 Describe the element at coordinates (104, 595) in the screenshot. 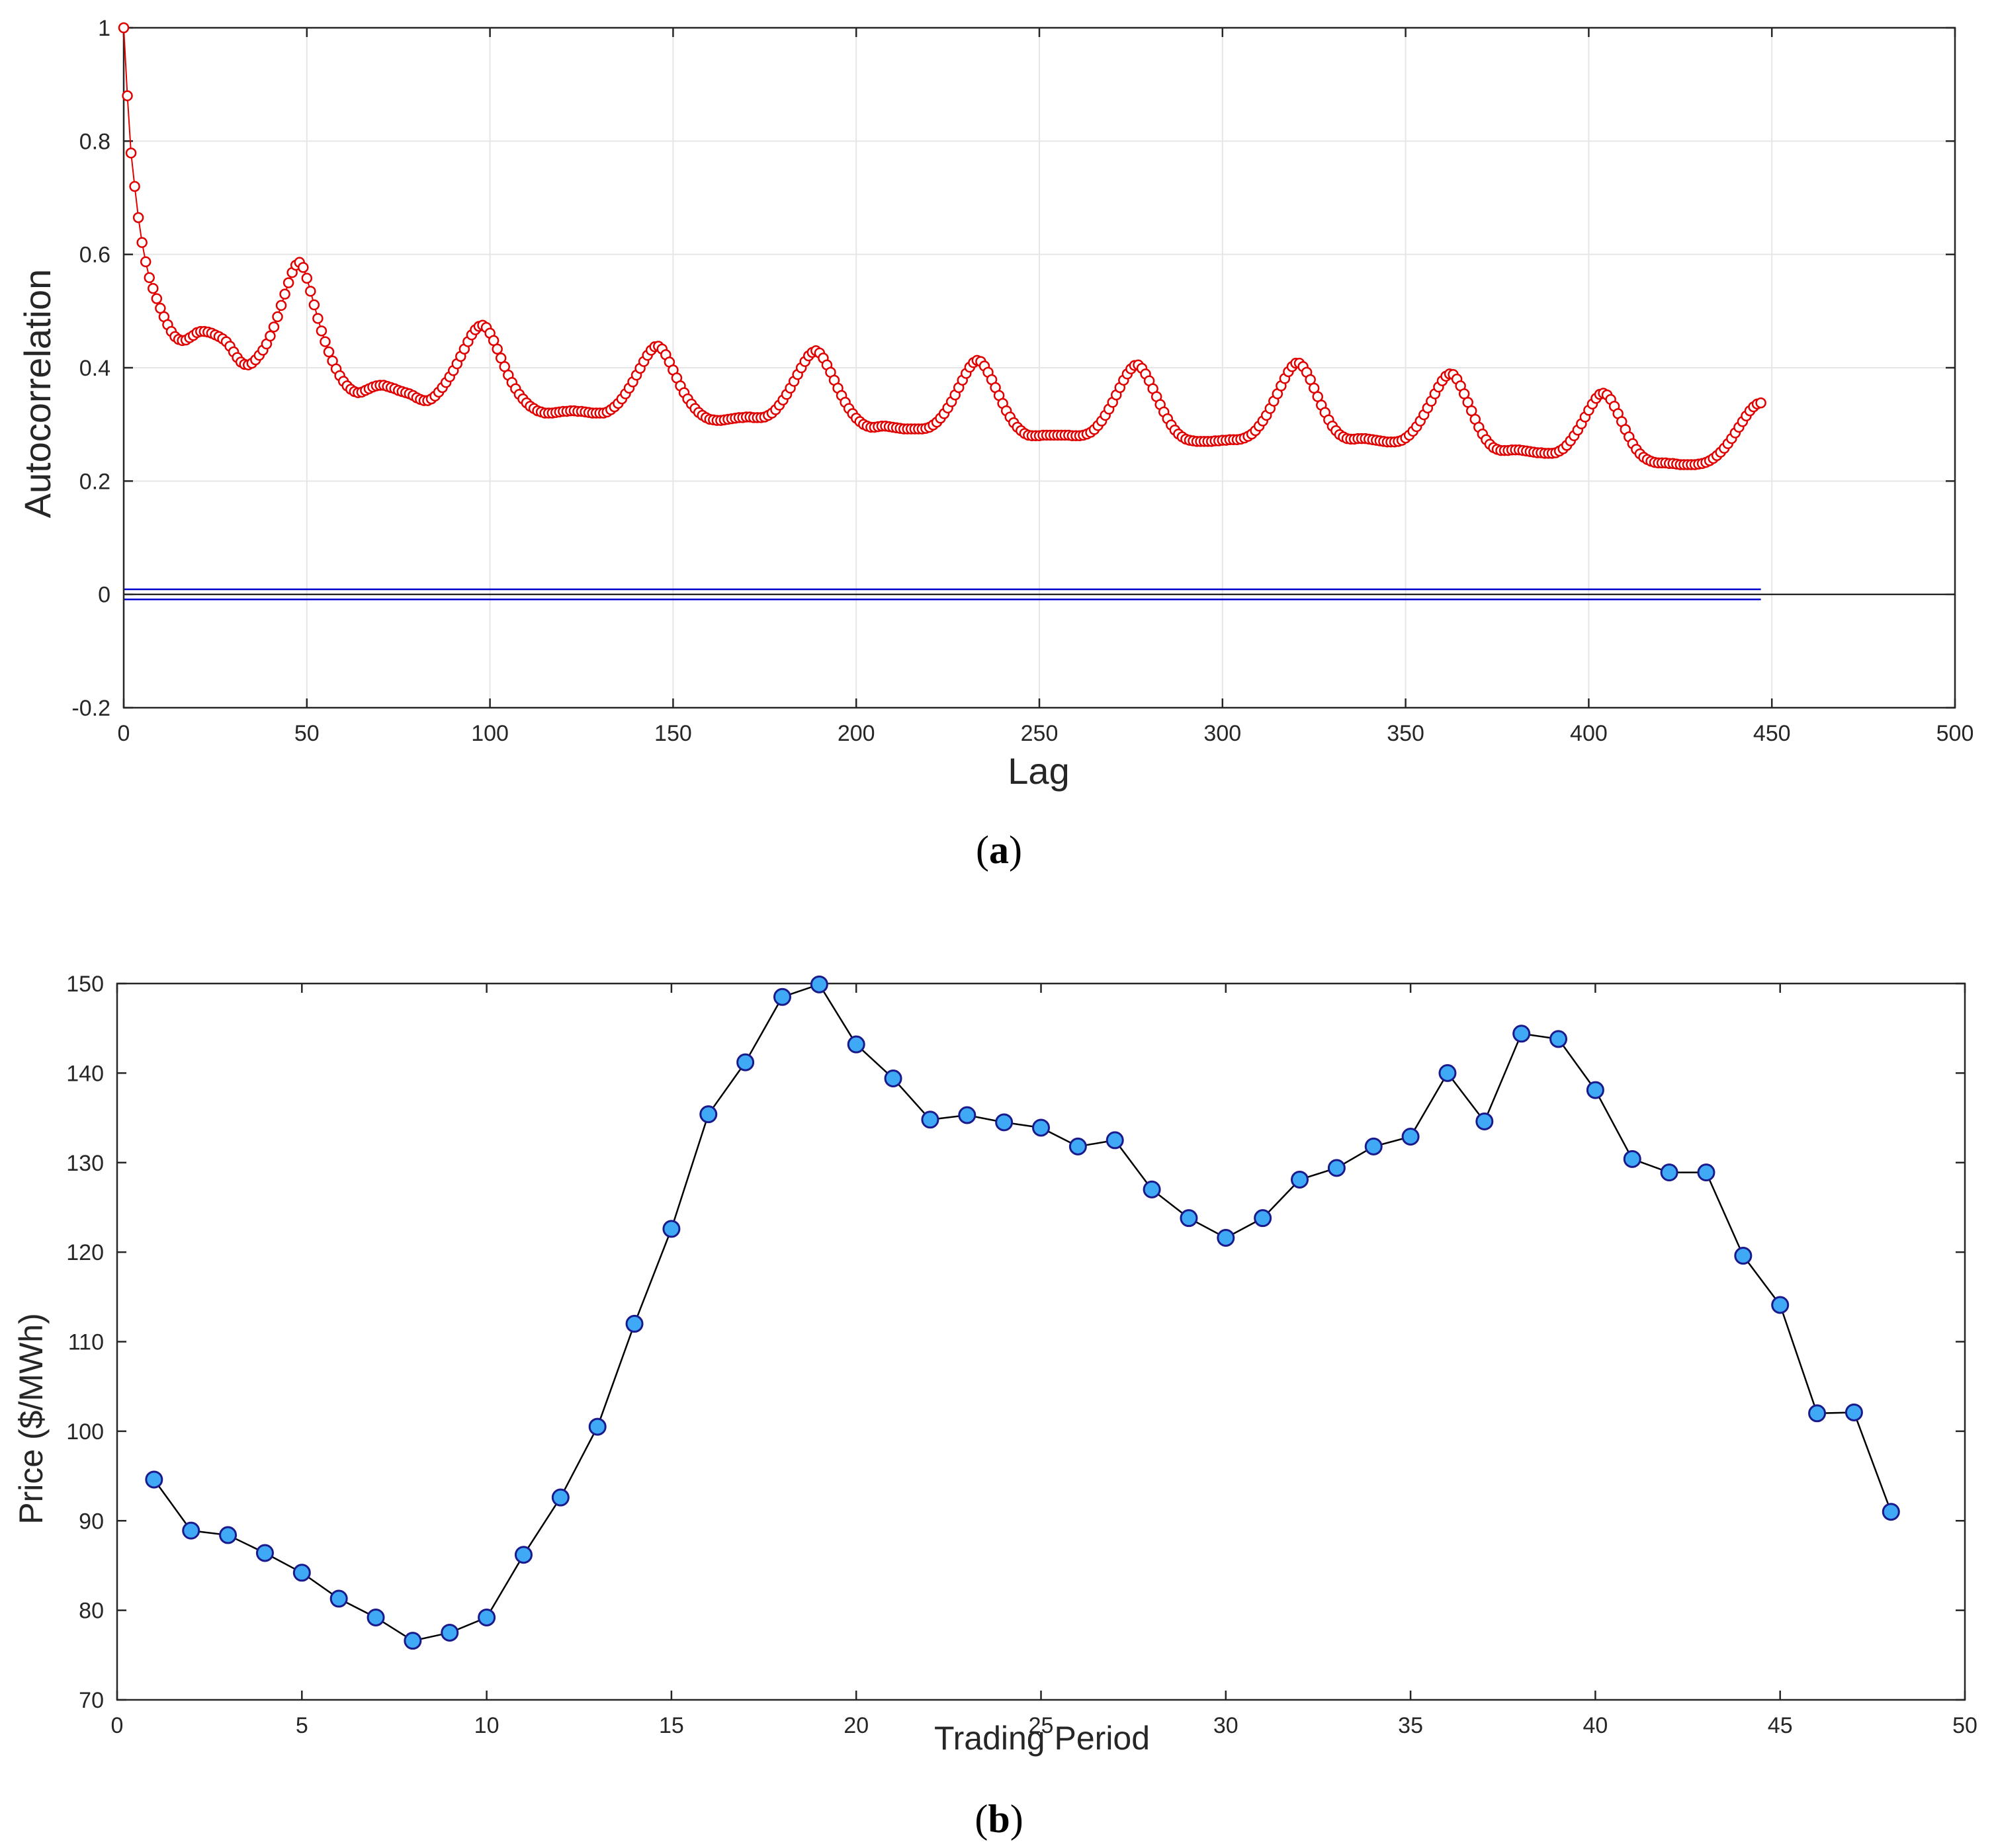

I see `panel-a-y-tick-label: 0` at that location.